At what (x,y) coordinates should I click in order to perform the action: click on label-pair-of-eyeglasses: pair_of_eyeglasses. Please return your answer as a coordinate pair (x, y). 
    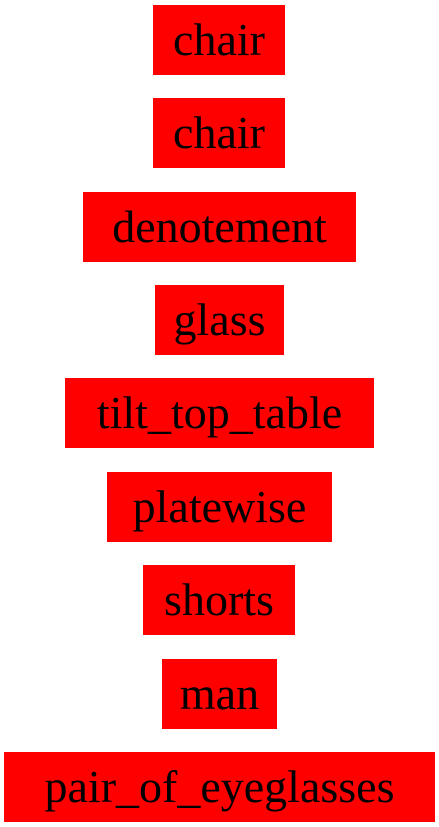
    Looking at the image, I should click on (219, 787).